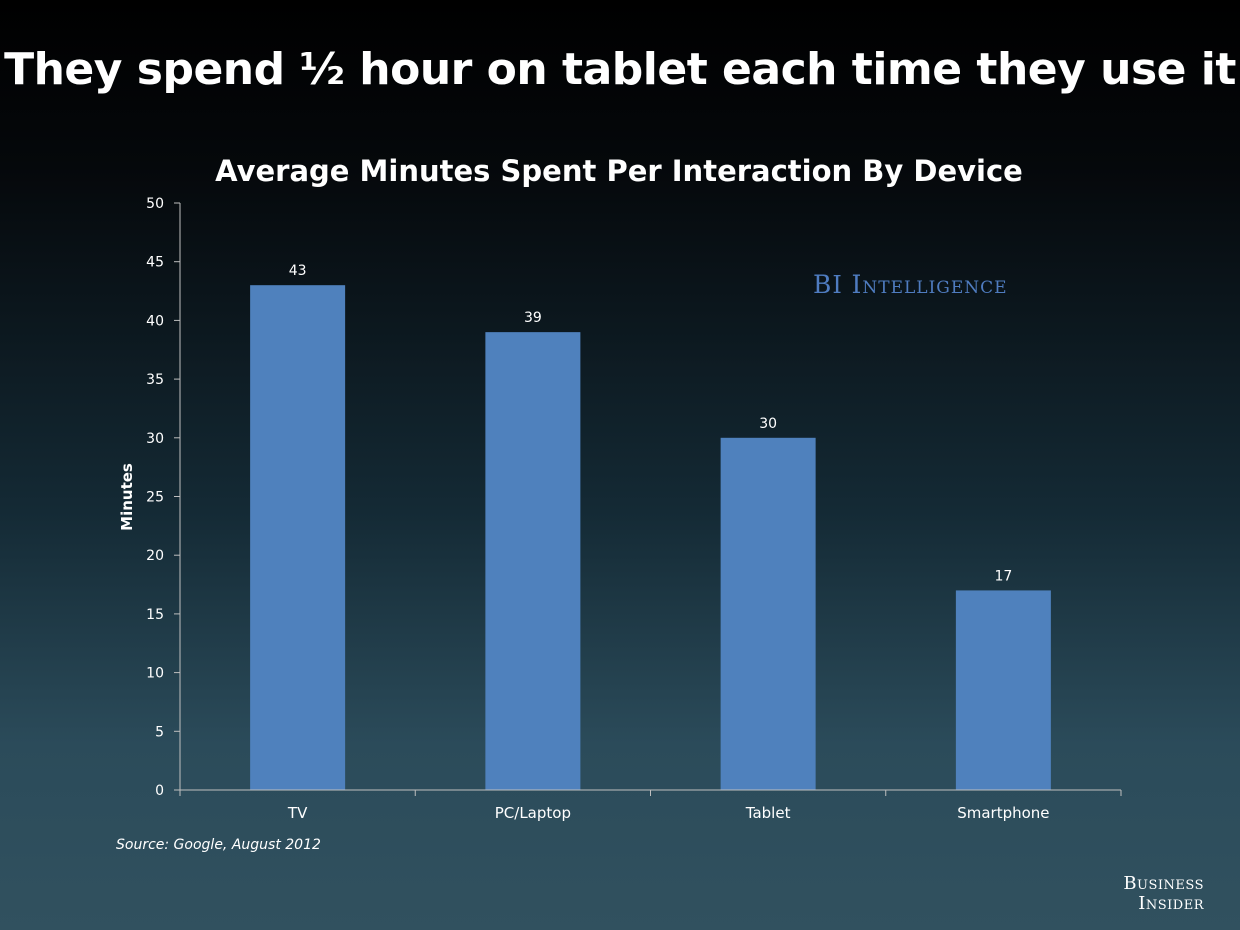 The image size is (1240, 930). Describe the element at coordinates (533, 318) in the screenshot. I see `data-label: 39` at that location.